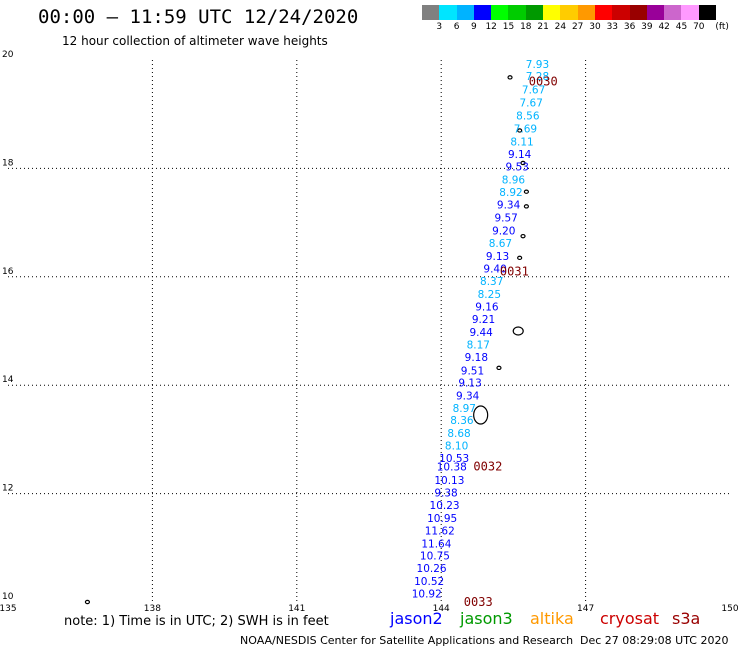  Describe the element at coordinates (476, 358) in the screenshot. I see `wave-height-value: 9.18` at that location.